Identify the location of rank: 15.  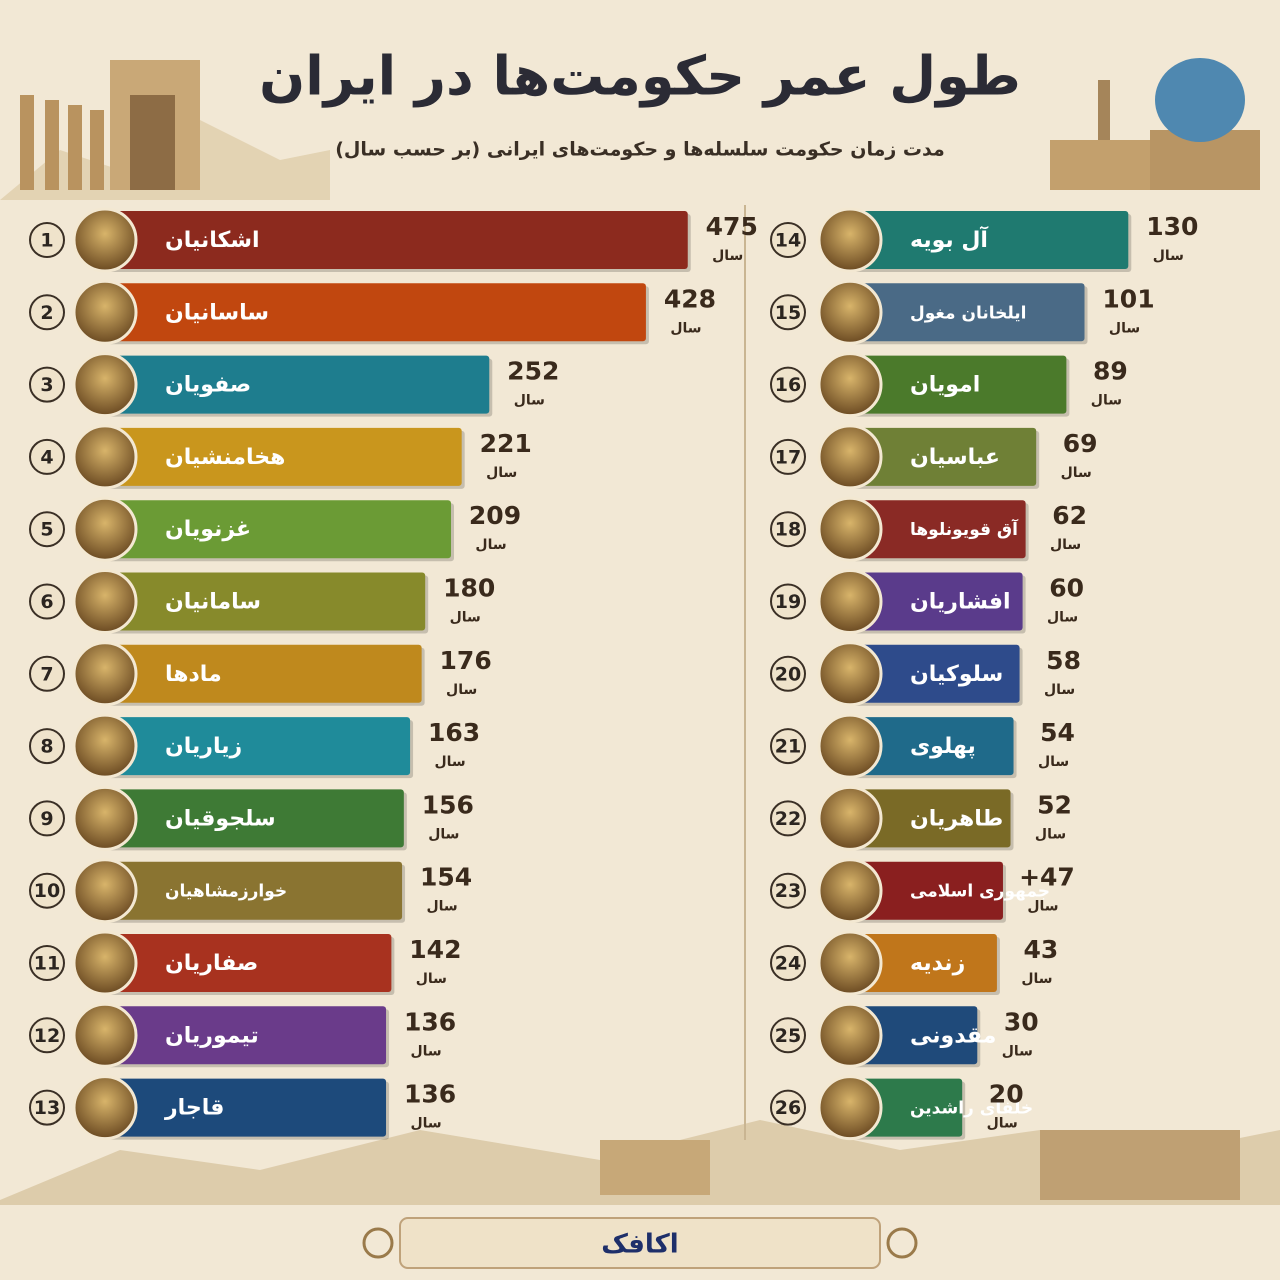
(788, 313).